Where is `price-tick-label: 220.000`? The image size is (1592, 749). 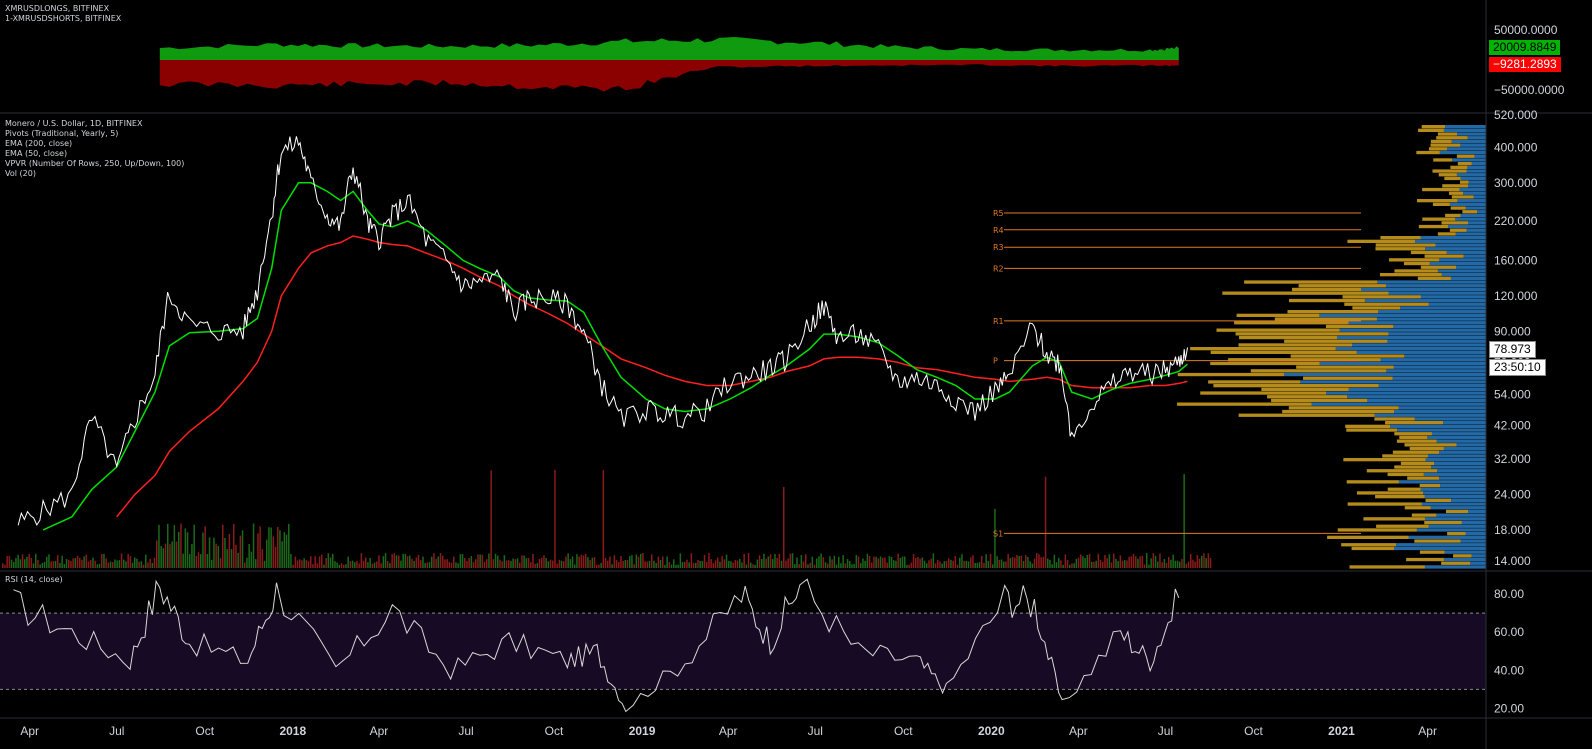 price-tick-label: 220.000 is located at coordinates (1516, 221).